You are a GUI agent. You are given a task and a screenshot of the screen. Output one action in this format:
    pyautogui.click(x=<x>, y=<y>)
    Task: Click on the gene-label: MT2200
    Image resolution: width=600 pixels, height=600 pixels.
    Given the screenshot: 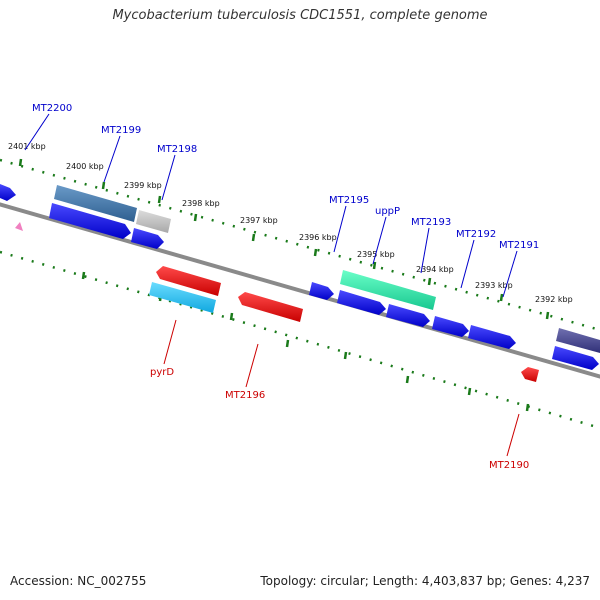 What is the action you would take?
    pyautogui.click(x=52, y=108)
    